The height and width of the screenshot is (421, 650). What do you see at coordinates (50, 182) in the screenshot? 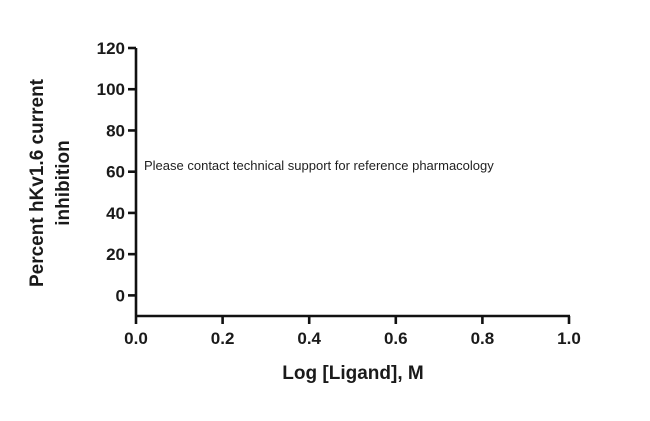
I see `y-axis-title-group: Percent hKv1.6 current inhibition` at bounding box center [50, 182].